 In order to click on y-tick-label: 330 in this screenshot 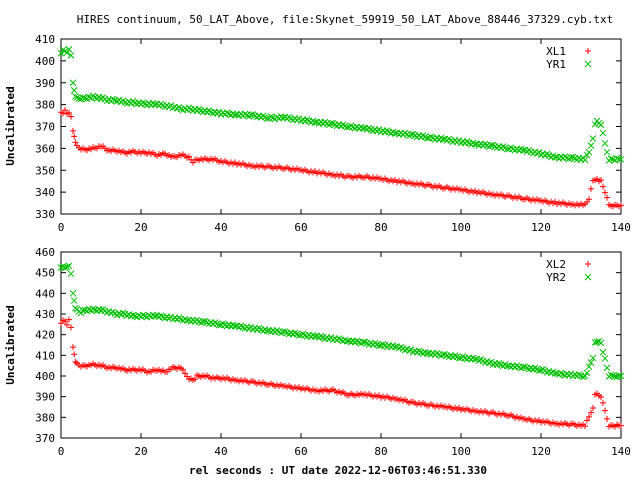, I will do `click(45, 214)`.